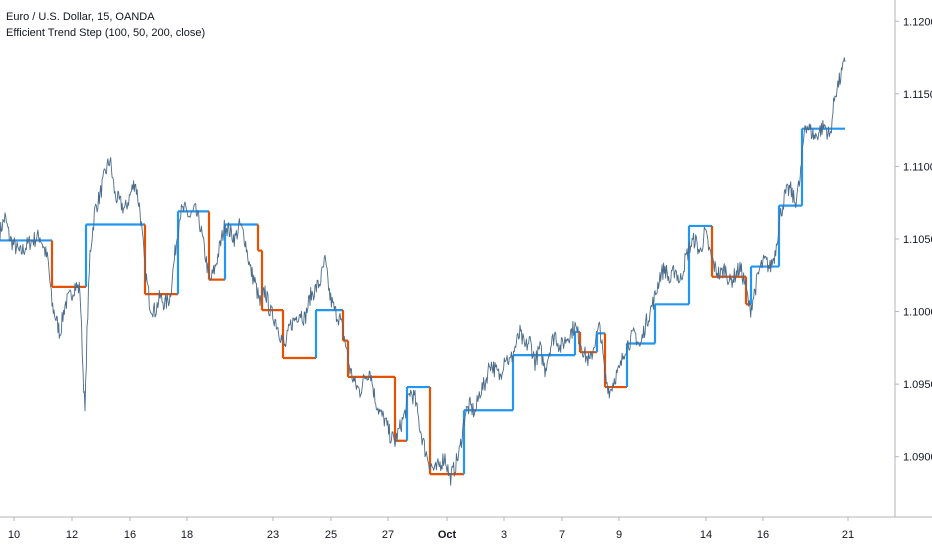  I want to click on y-tick-label: 1.09500, so click(917, 385).